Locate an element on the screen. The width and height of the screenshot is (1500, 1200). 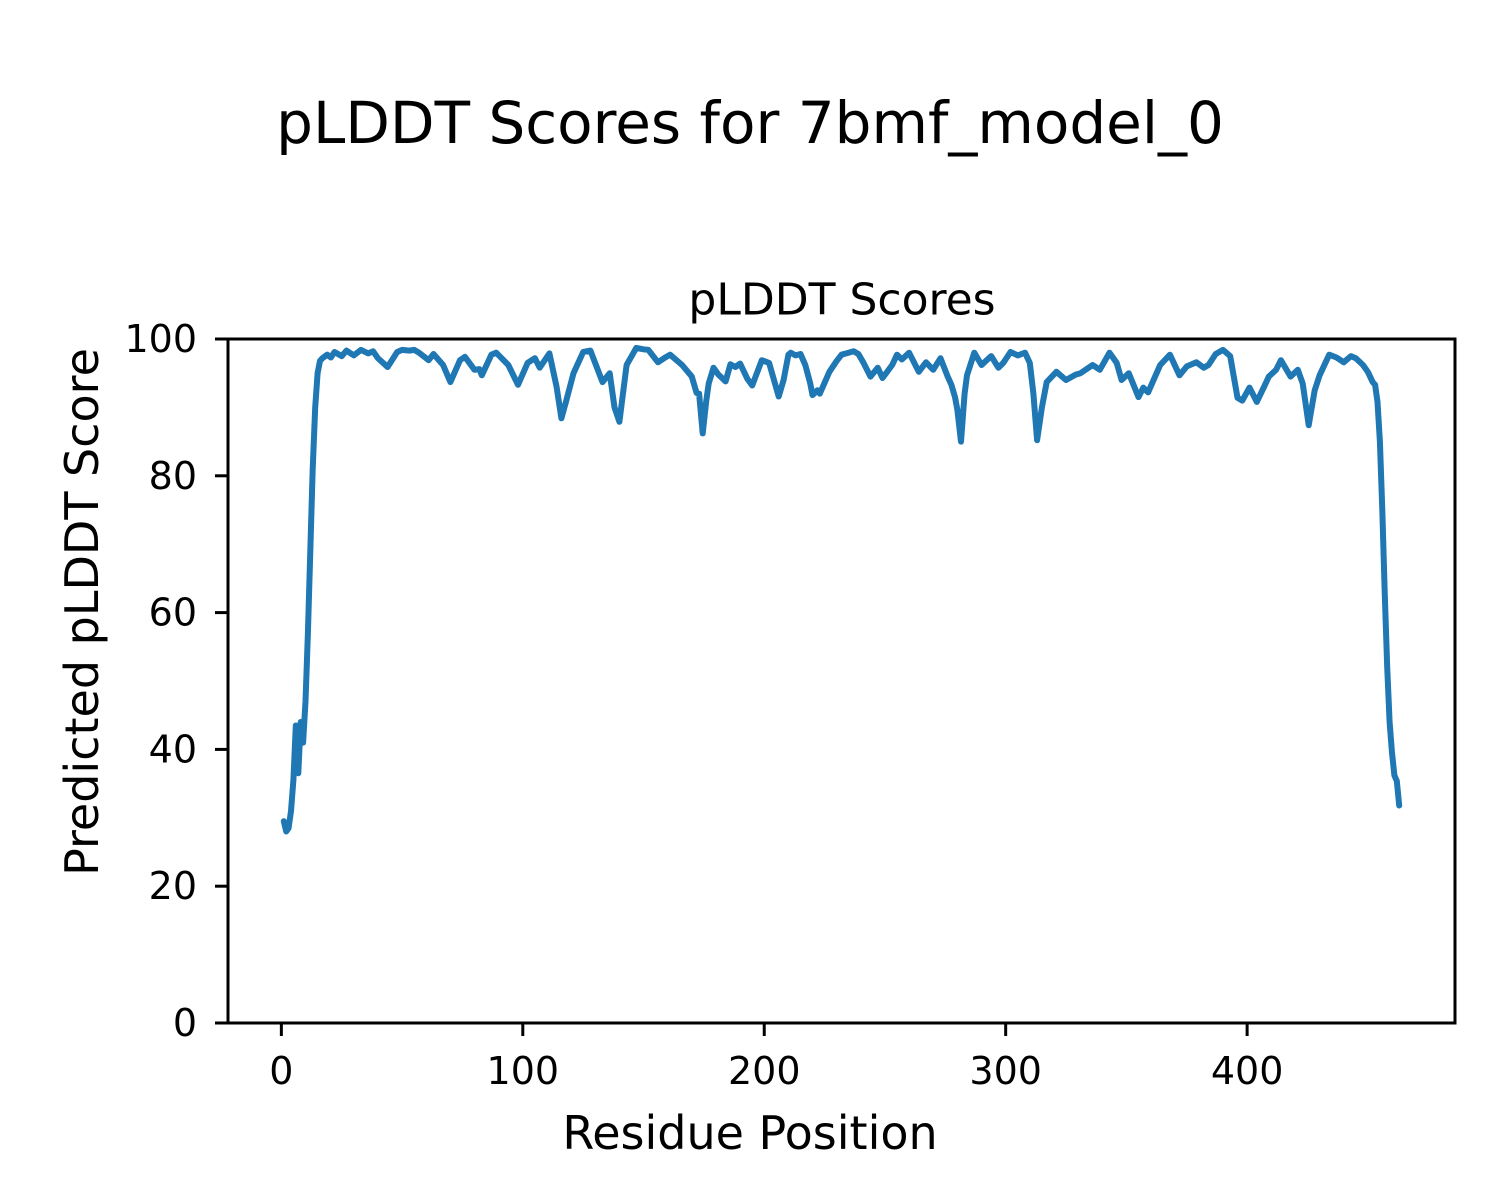
y-tick-label: 100 is located at coordinates (160, 339).